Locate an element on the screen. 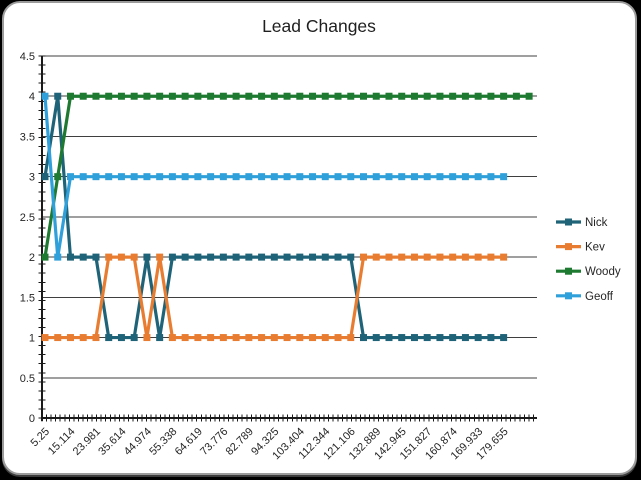 The width and height of the screenshot is (641, 480). legend-item-nick: Nick is located at coordinates (582, 223).